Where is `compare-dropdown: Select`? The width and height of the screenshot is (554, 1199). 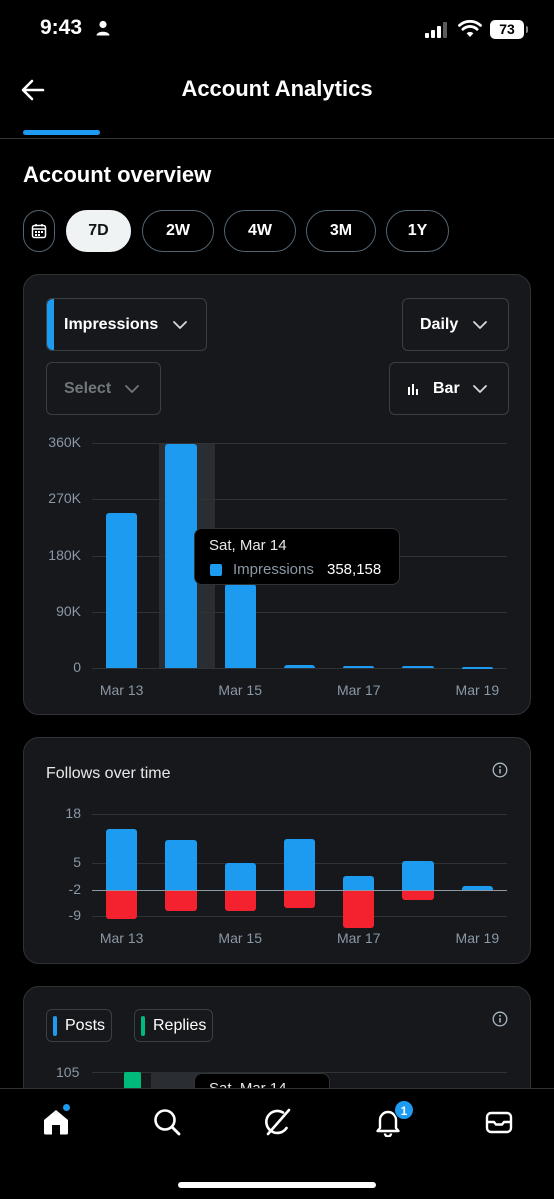 compare-dropdown: Select is located at coordinates (103, 388).